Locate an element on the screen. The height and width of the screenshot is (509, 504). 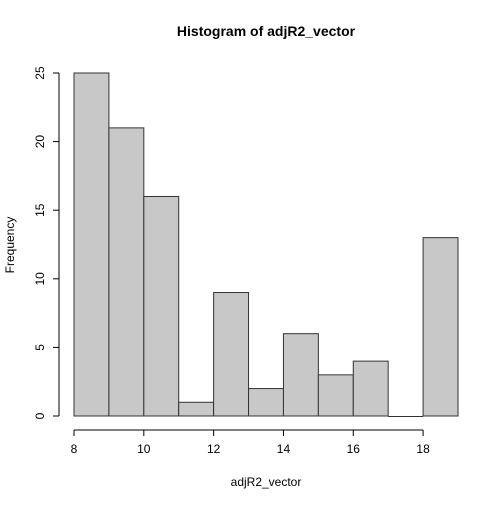
y-tick-label-5: 25 is located at coordinates (40, 73).